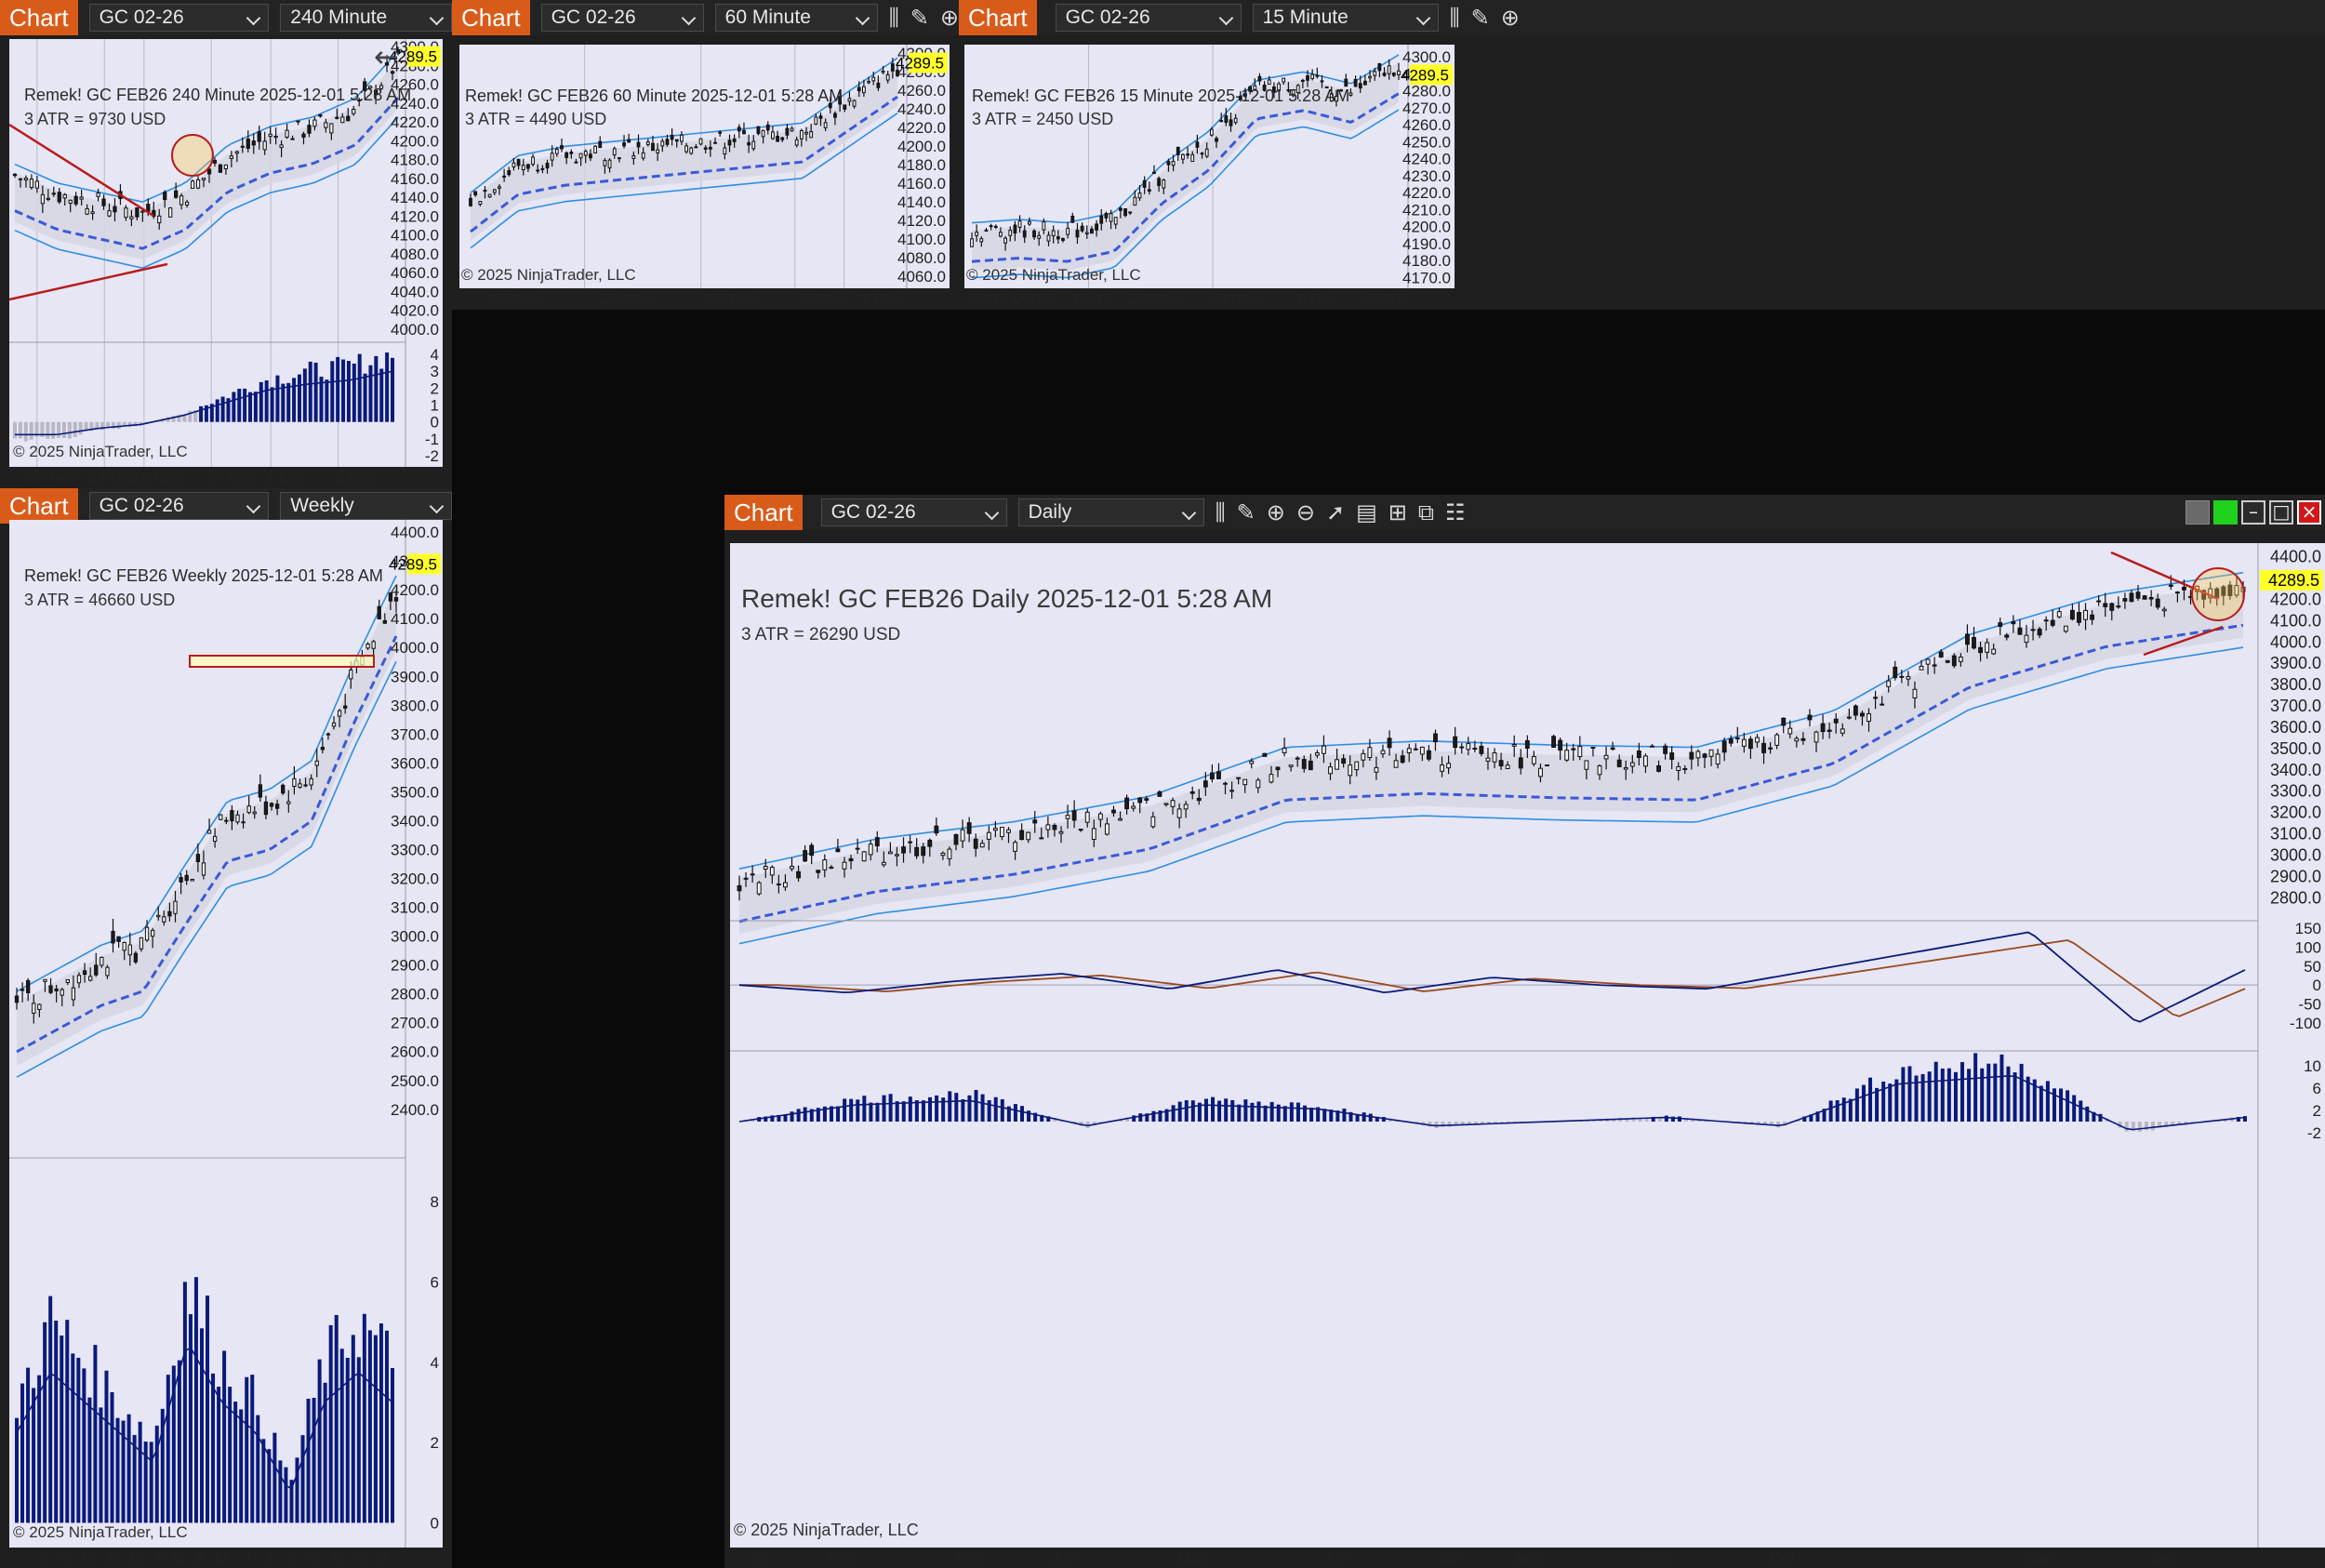  What do you see at coordinates (360, 1558) in the screenshot?
I see `x-tick-label: N` at bounding box center [360, 1558].